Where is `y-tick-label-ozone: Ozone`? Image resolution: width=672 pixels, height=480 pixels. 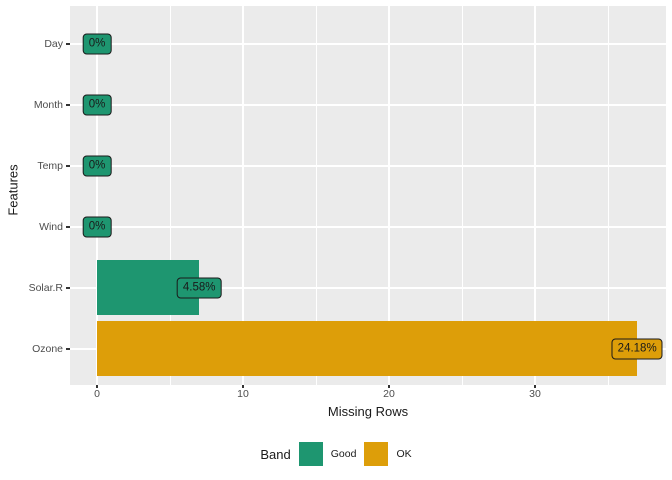
y-tick-label-ozone: Ozone is located at coordinates (47, 348).